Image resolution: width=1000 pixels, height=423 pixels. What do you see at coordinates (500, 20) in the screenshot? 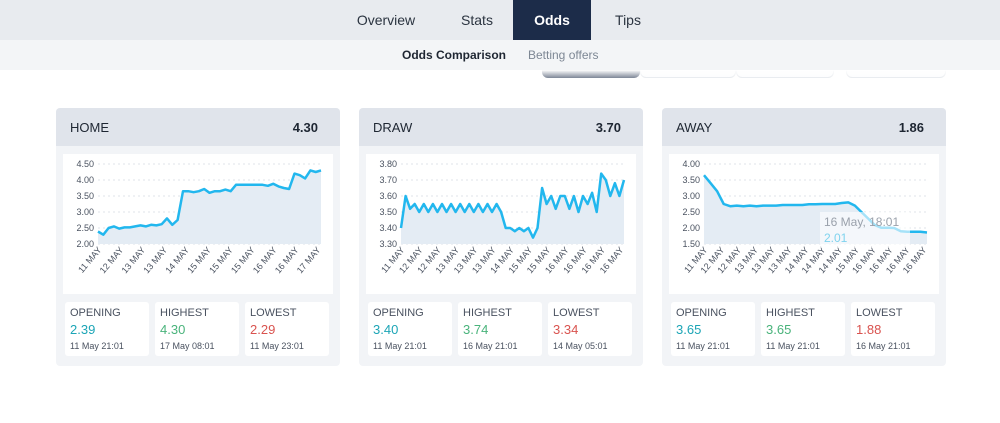
I see `top-navigation: Overview Stats Odds Tips` at bounding box center [500, 20].